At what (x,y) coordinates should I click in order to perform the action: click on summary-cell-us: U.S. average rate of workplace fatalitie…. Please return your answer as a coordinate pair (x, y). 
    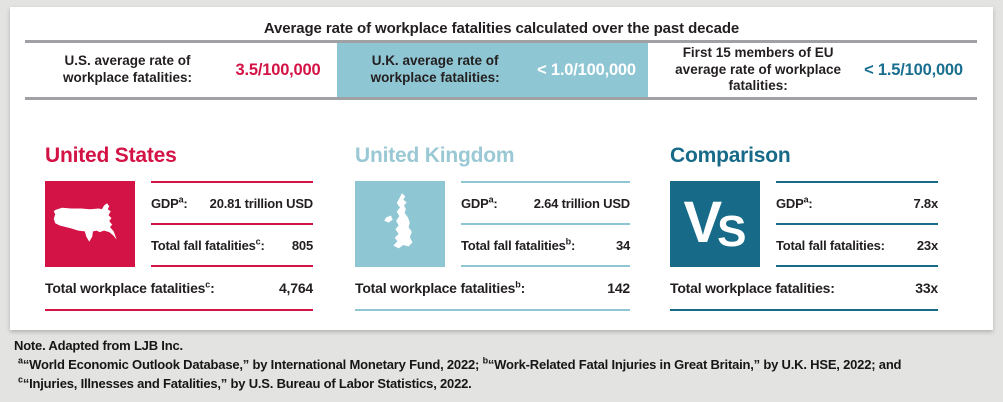
    Looking at the image, I should click on (181, 70).